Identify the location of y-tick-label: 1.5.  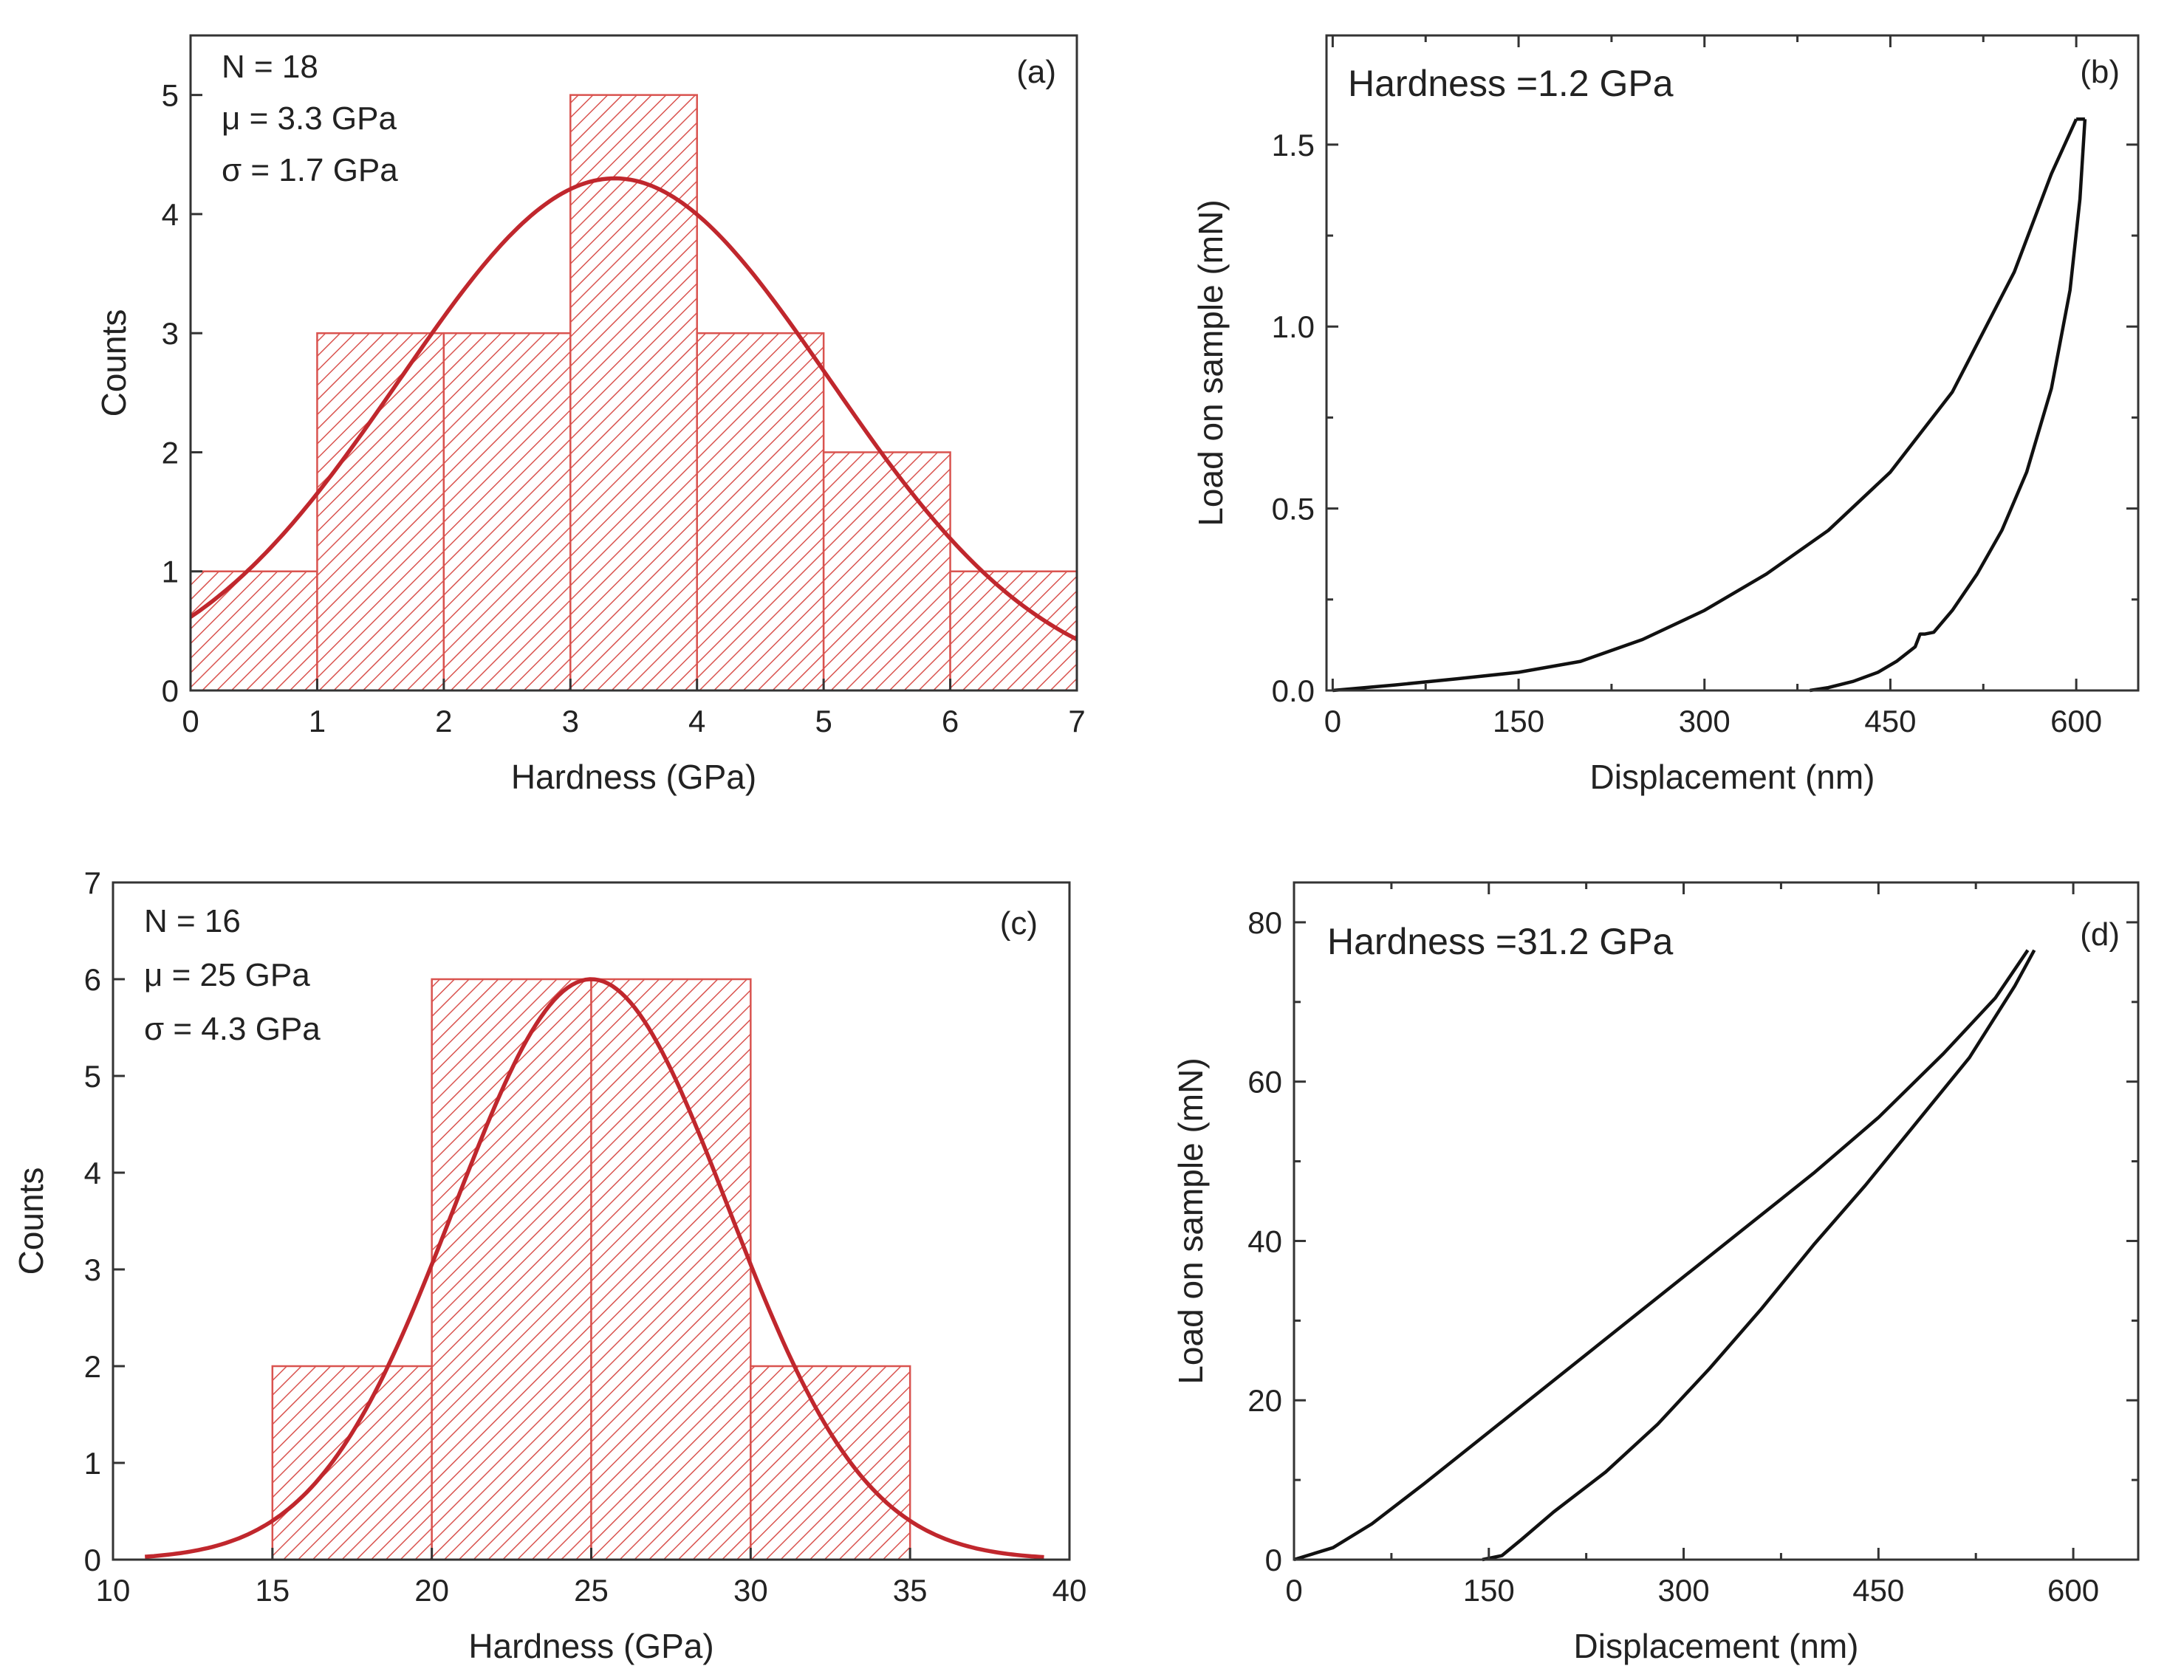
(1293, 145).